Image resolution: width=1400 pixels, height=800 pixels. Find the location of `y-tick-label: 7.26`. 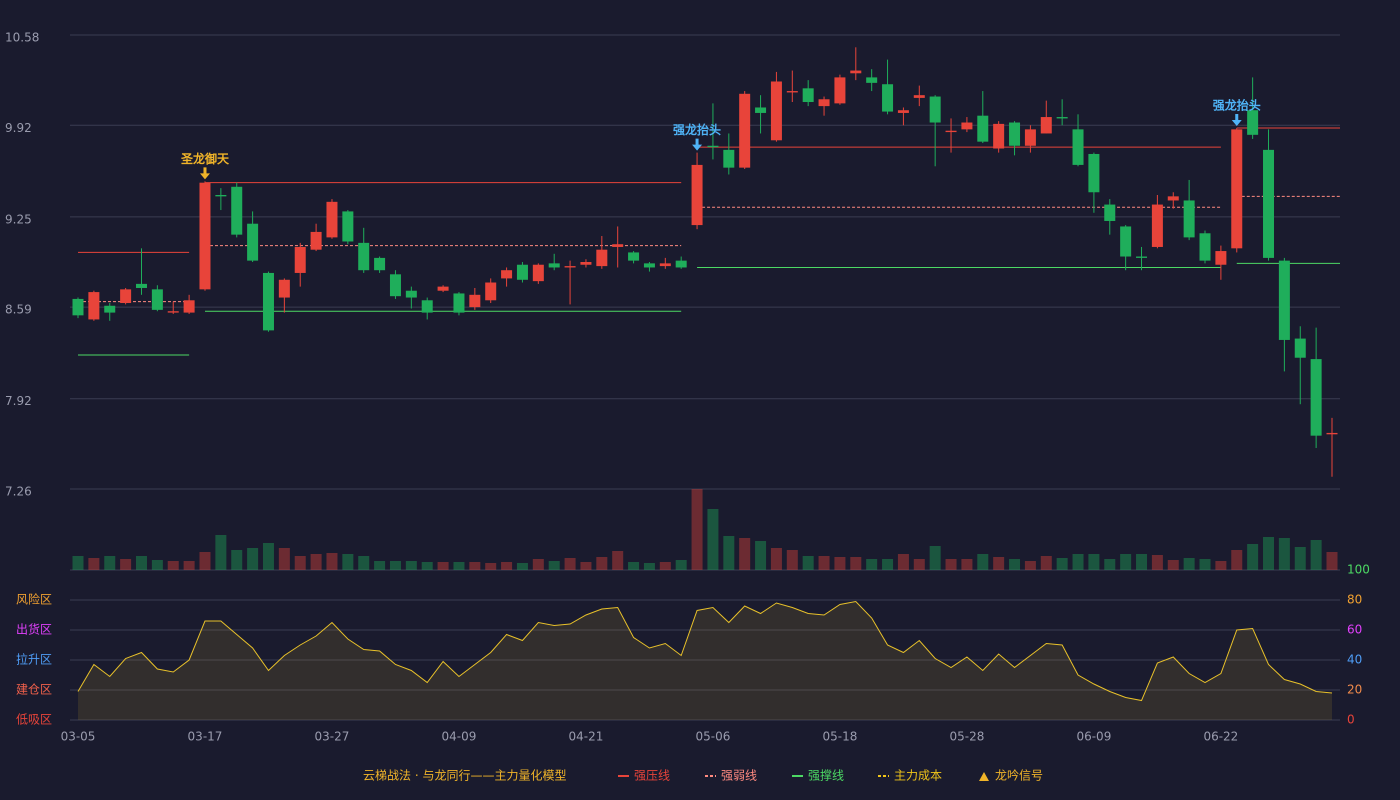

y-tick-label: 7.26 is located at coordinates (18, 492).